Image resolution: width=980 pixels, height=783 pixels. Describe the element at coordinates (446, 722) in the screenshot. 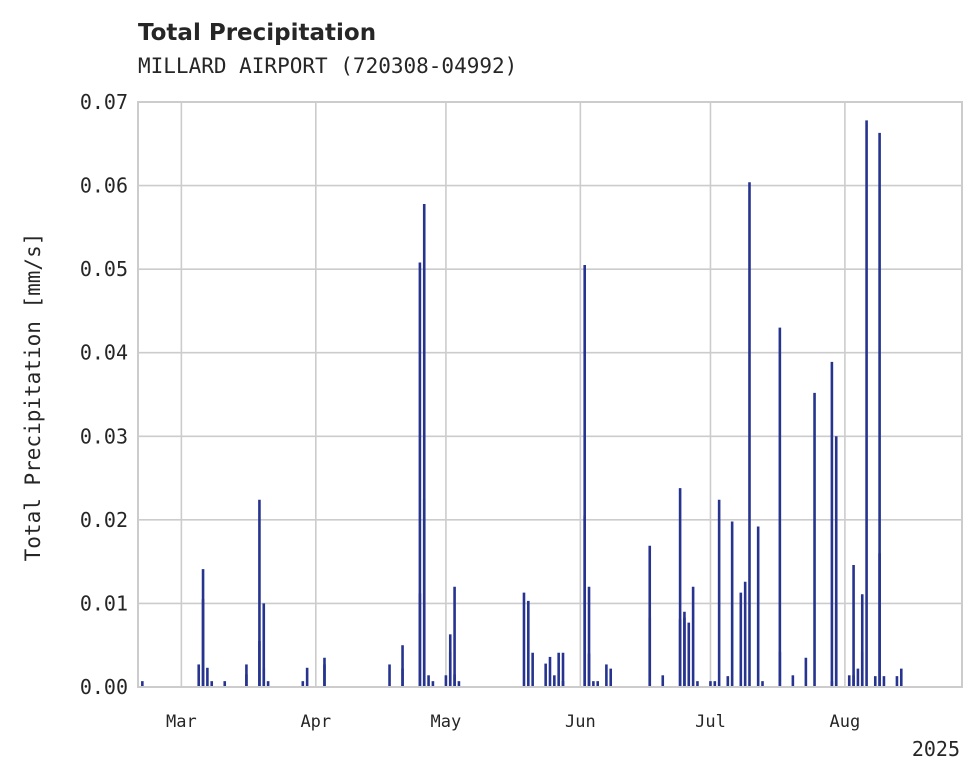

I see `x-tick-label: May` at that location.